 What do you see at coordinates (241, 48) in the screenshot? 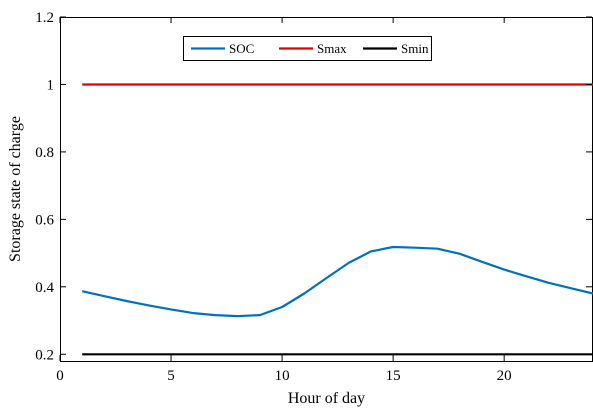
I see `legend-label-soc: SOC` at bounding box center [241, 48].